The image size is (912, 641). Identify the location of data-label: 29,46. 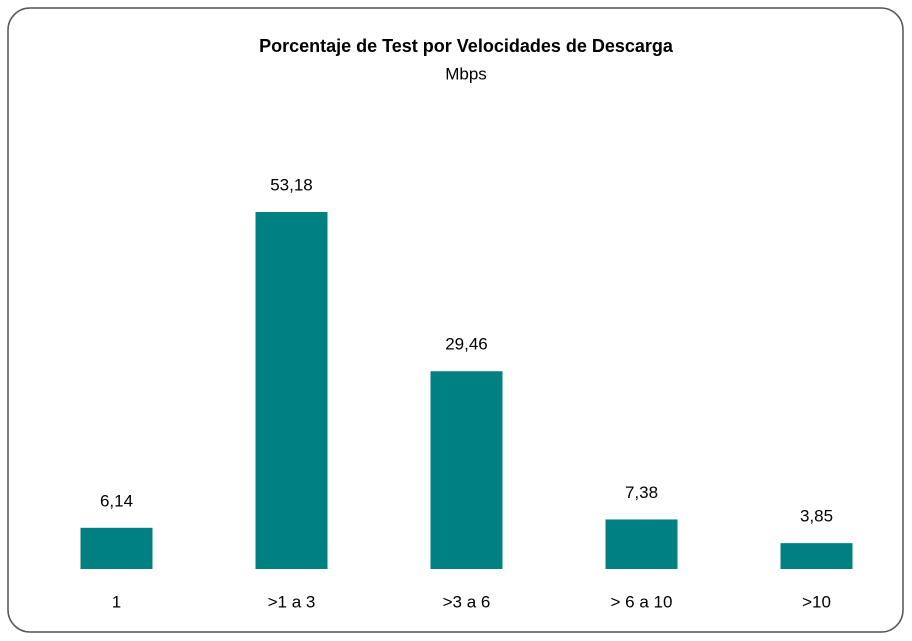
(466, 344).